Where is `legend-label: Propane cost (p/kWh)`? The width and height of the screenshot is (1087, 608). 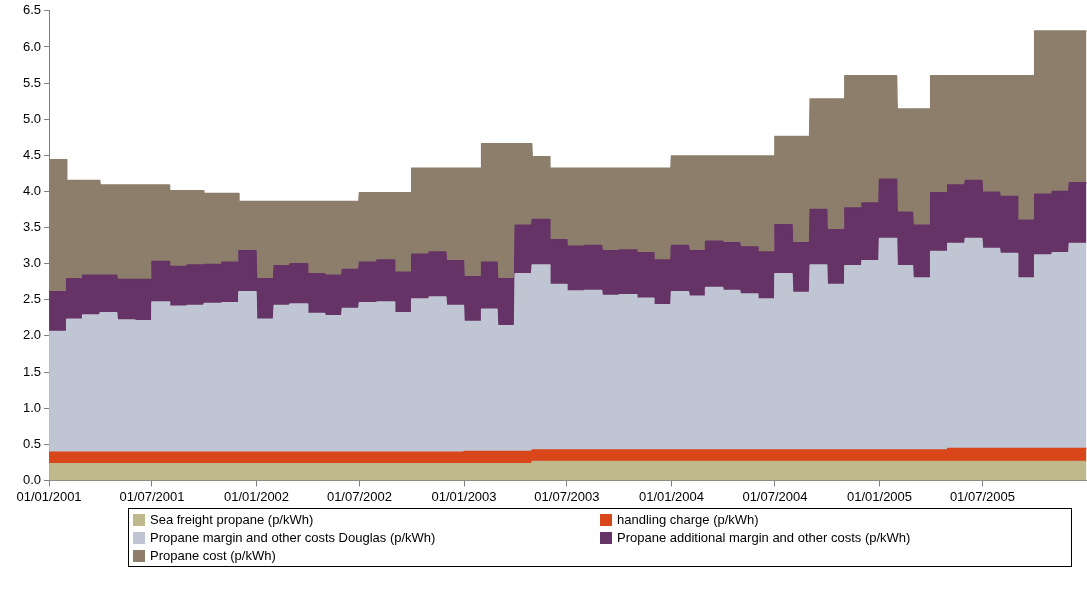 legend-label: Propane cost (p/kWh) is located at coordinates (213, 555).